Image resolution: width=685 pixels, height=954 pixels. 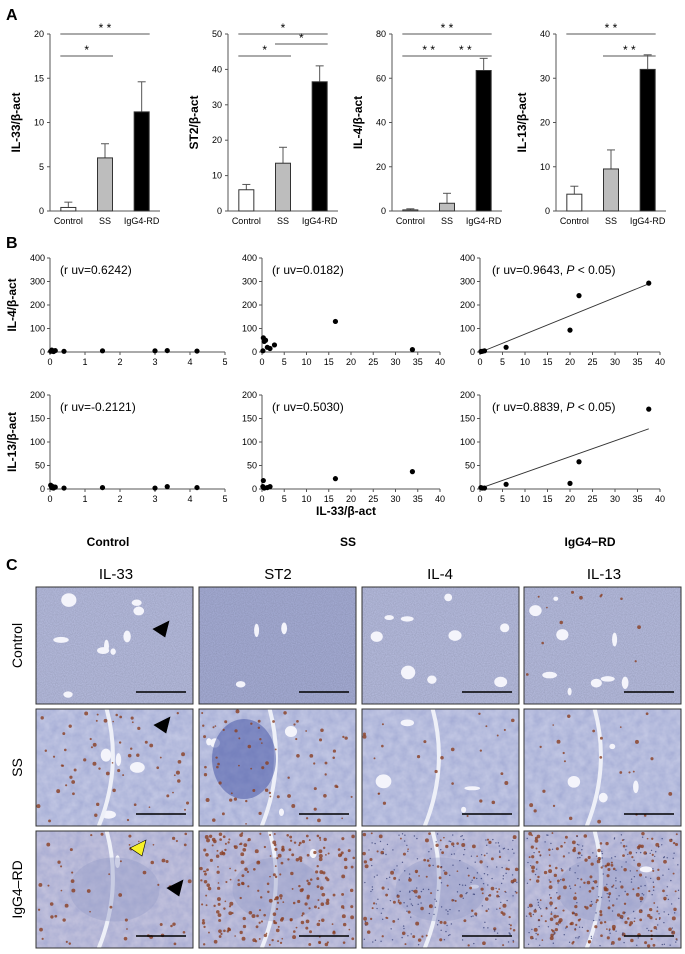 What do you see at coordinates (615, 362) in the screenshot?
I see `x-tick-label: 30` at bounding box center [615, 362].